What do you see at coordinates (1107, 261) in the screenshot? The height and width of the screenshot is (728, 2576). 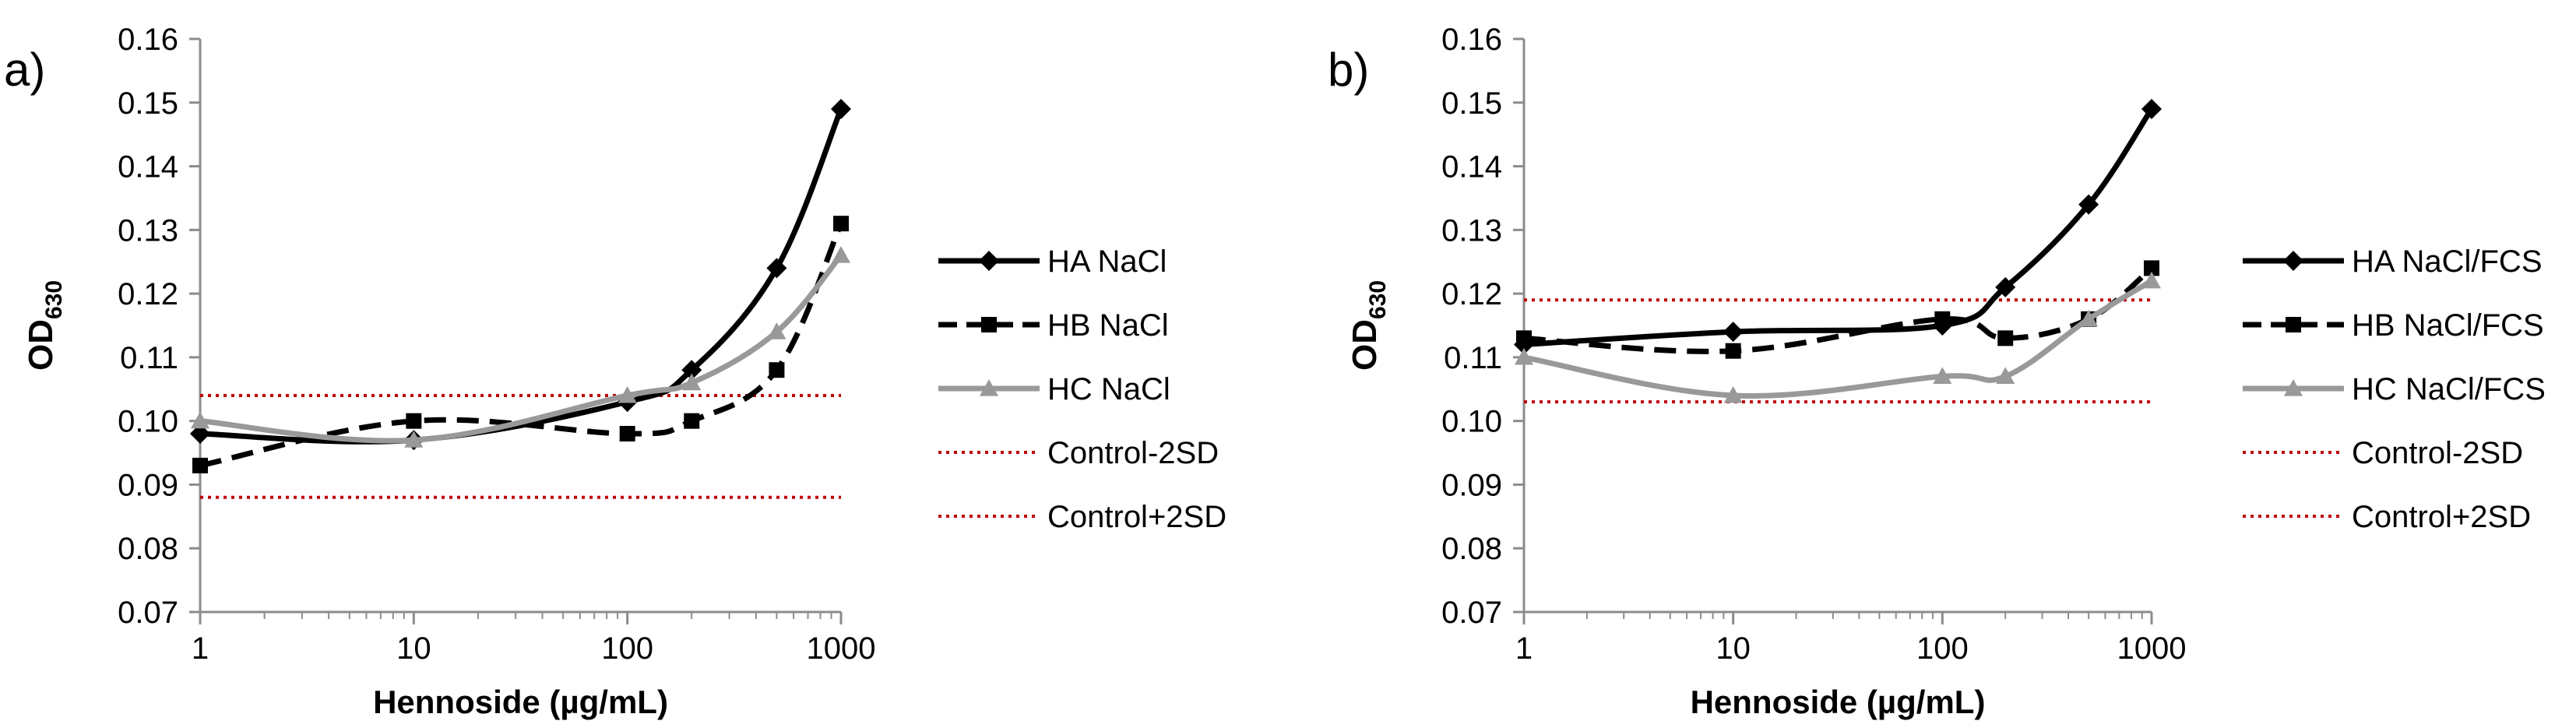 I see `legend-label: HA NaCl` at bounding box center [1107, 261].